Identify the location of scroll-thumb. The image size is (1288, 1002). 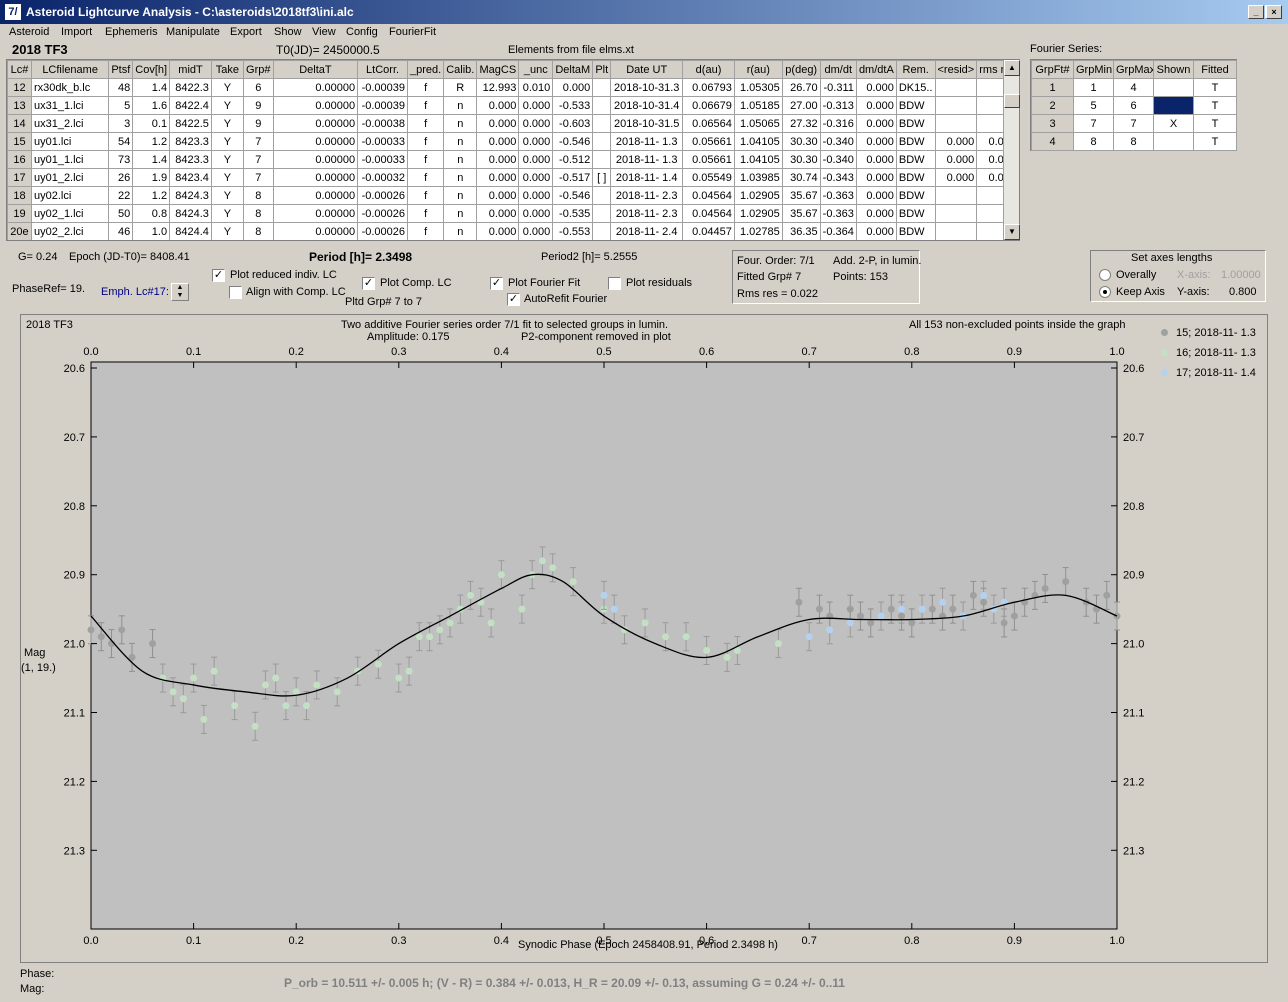
(1012, 101).